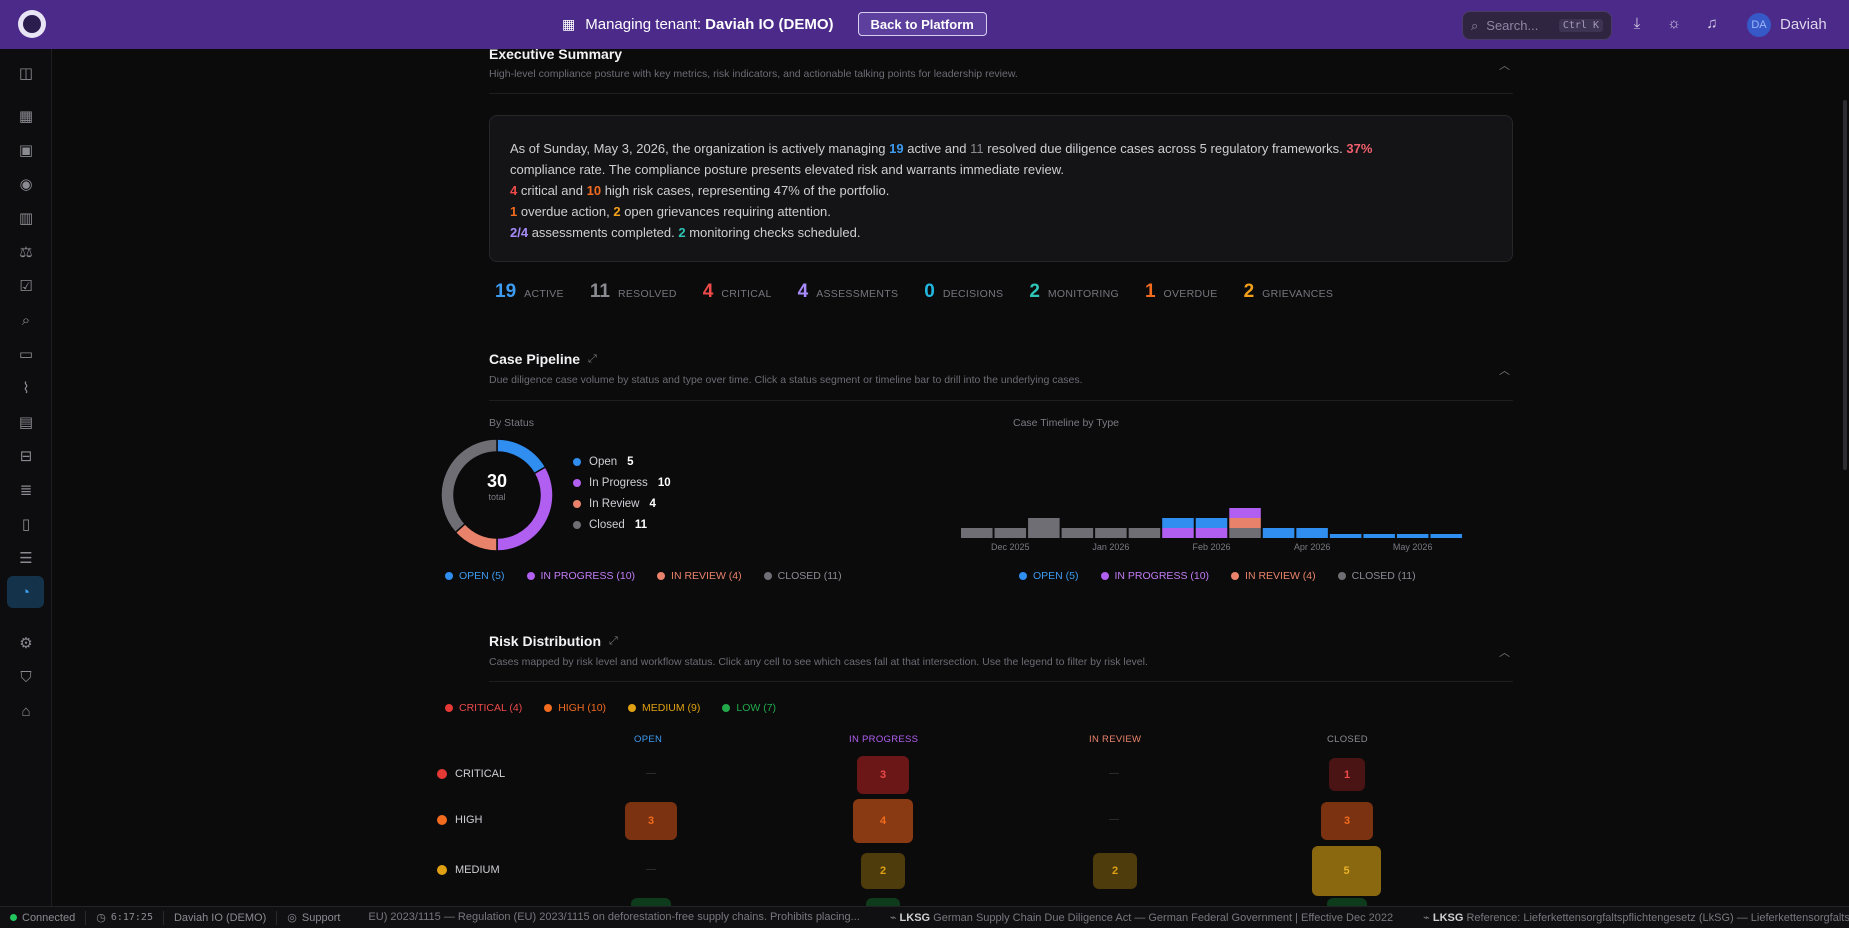 Image resolution: width=1849 pixels, height=928 pixels. I want to click on heatmap-cell: 5, so click(1346, 871).